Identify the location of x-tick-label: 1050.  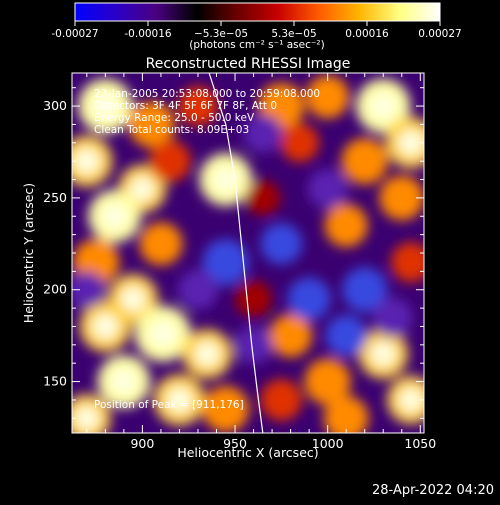
(420, 443).